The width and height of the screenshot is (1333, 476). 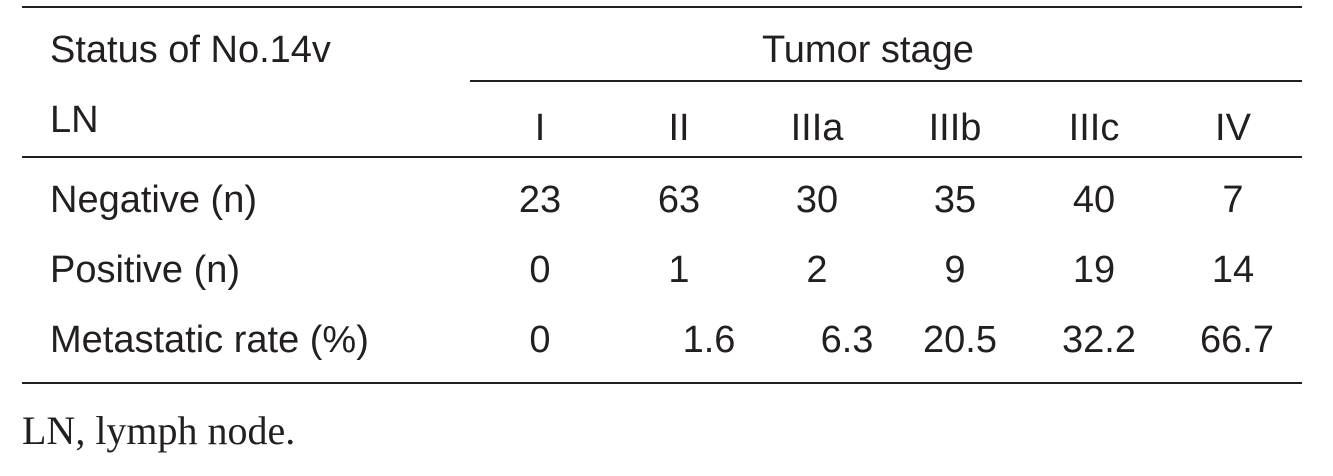 What do you see at coordinates (868, 50) in the screenshot?
I see `column-group-header: Tumor stage` at bounding box center [868, 50].